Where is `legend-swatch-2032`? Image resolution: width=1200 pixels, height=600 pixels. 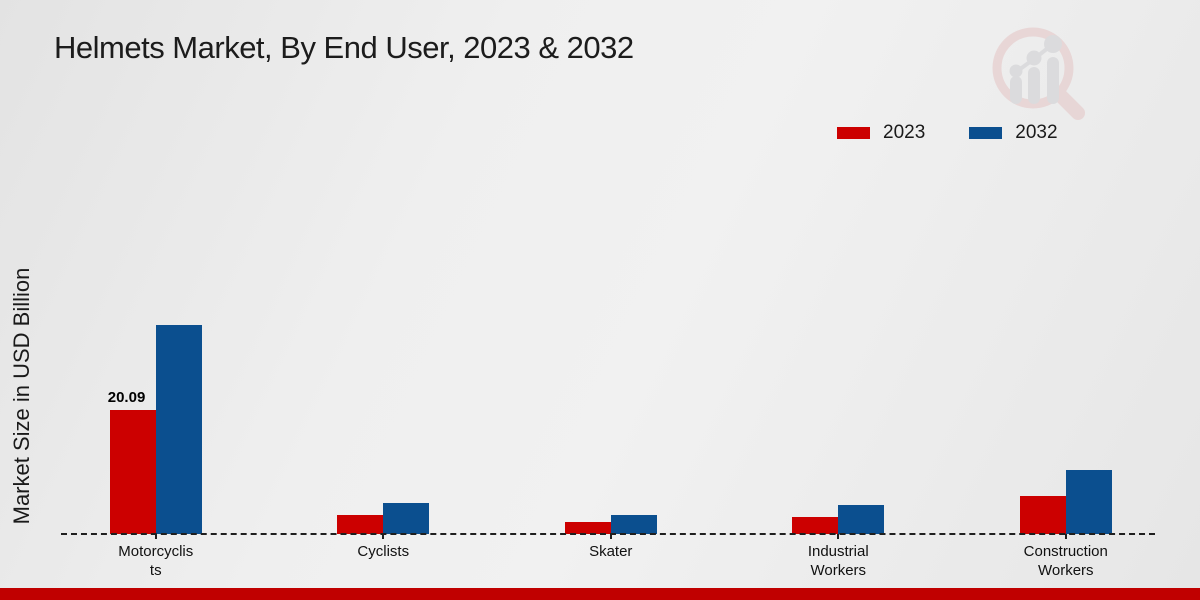
legend-swatch-2032 is located at coordinates (986, 133).